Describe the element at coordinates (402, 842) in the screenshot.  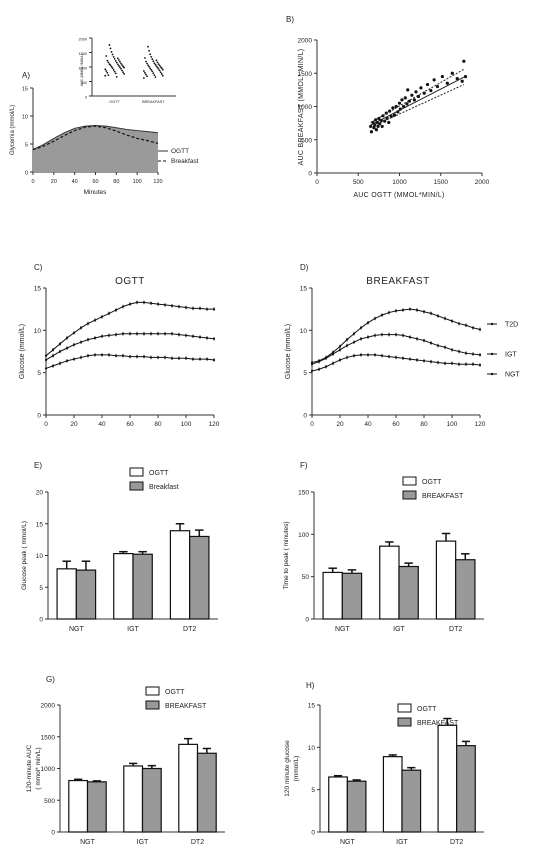
I see `x-category-label: IGT` at that location.